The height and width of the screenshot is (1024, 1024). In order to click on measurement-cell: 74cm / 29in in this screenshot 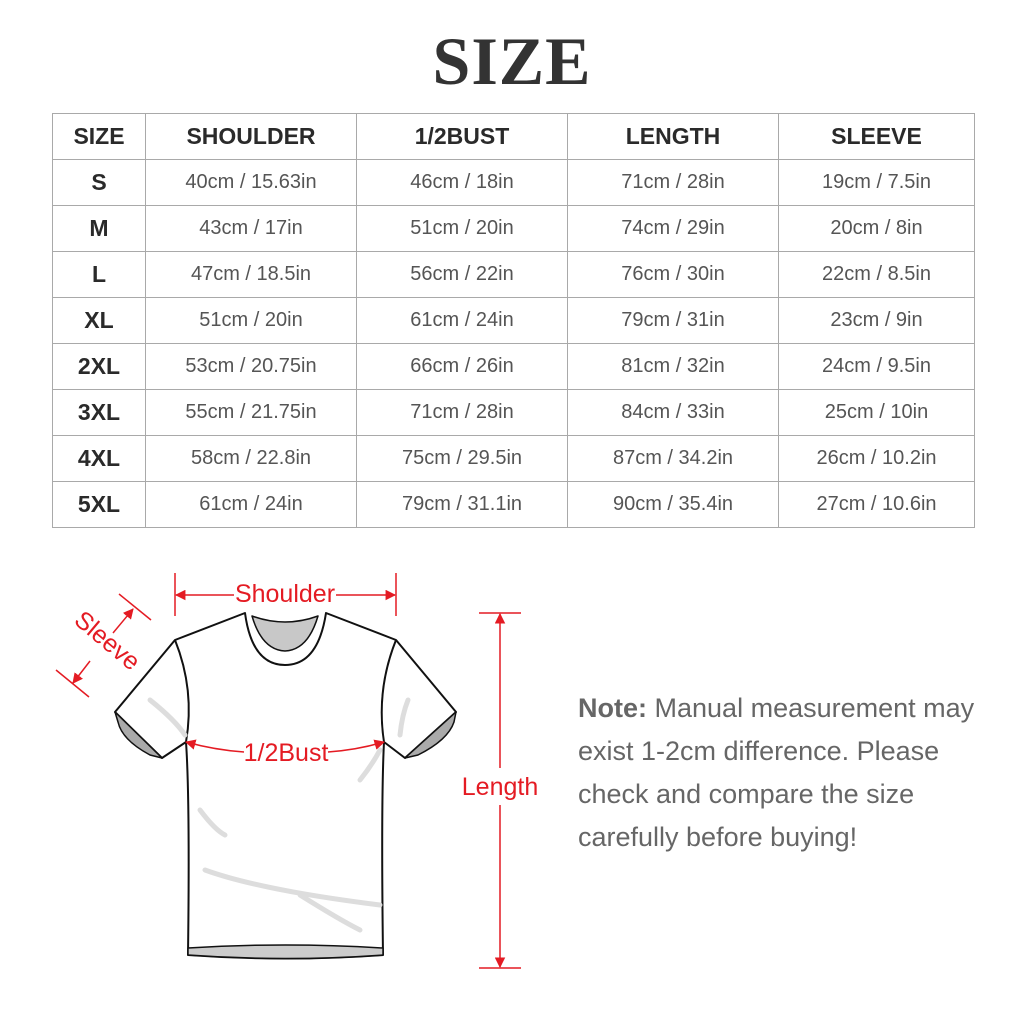, I will do `click(673, 228)`.